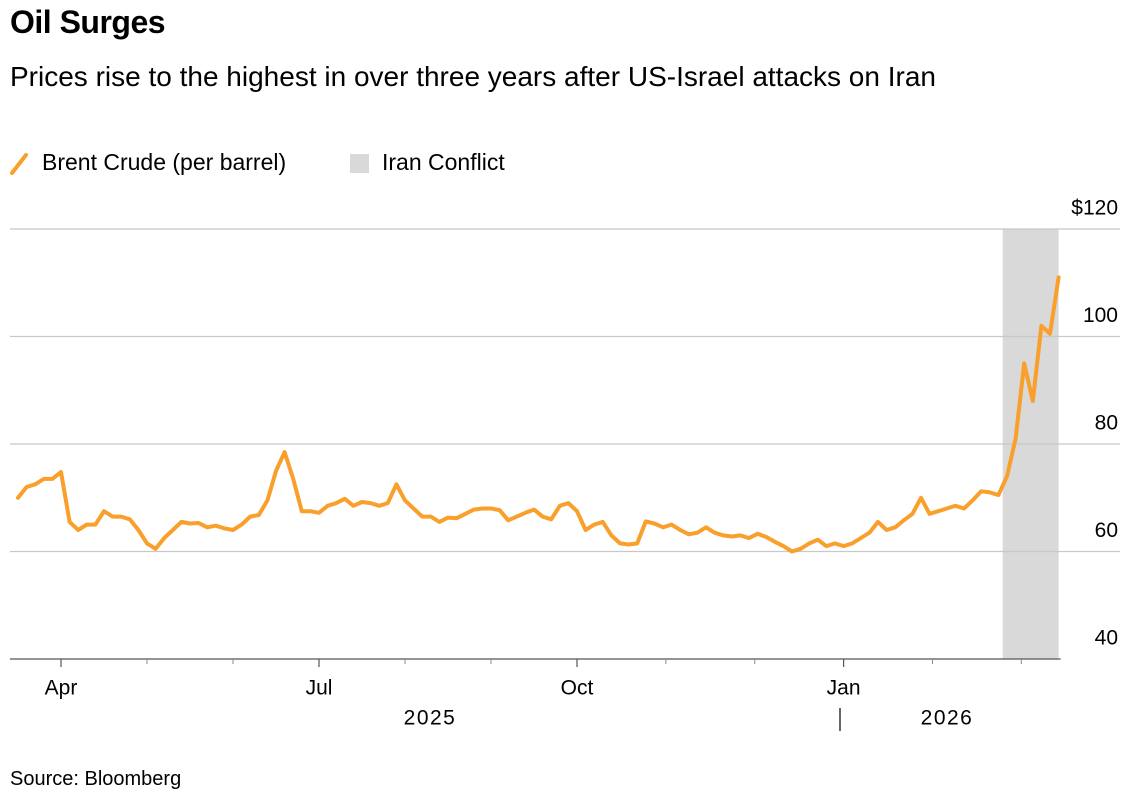  What do you see at coordinates (947, 718) in the screenshot?
I see `year-label: 2026` at bounding box center [947, 718].